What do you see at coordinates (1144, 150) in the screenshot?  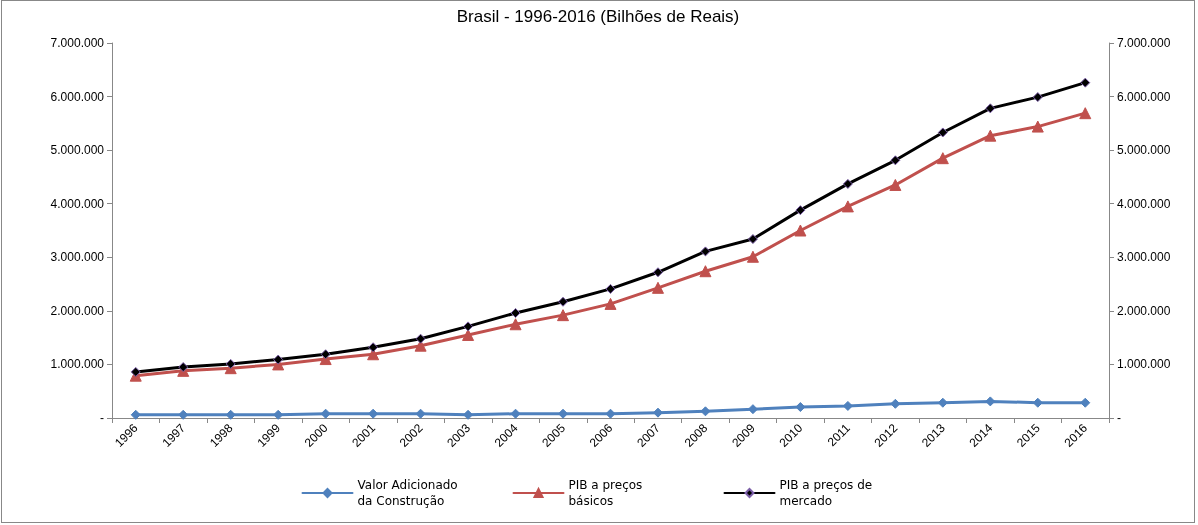 I see `y2-tick-label: 5.000.000` at bounding box center [1144, 150].